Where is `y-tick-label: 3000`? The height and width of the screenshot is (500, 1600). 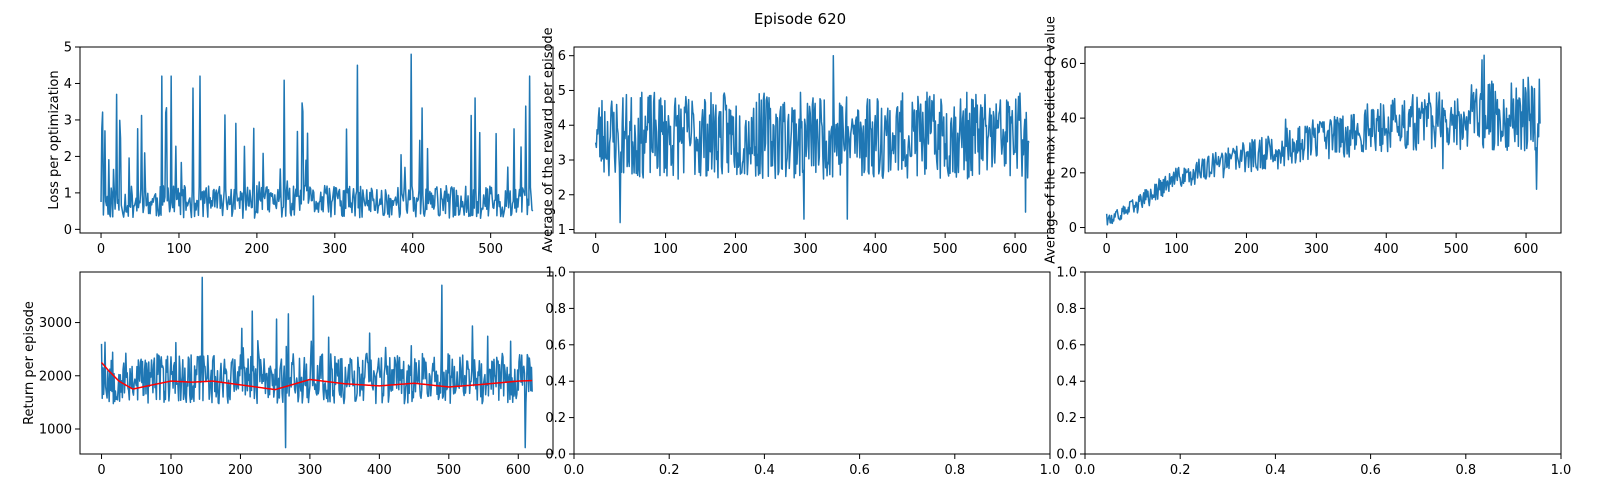
y-tick-label: 3000 is located at coordinates (55, 323).